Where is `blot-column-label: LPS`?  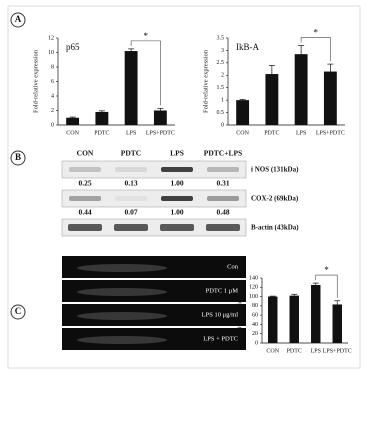 blot-column-label: LPS is located at coordinates (177, 153).